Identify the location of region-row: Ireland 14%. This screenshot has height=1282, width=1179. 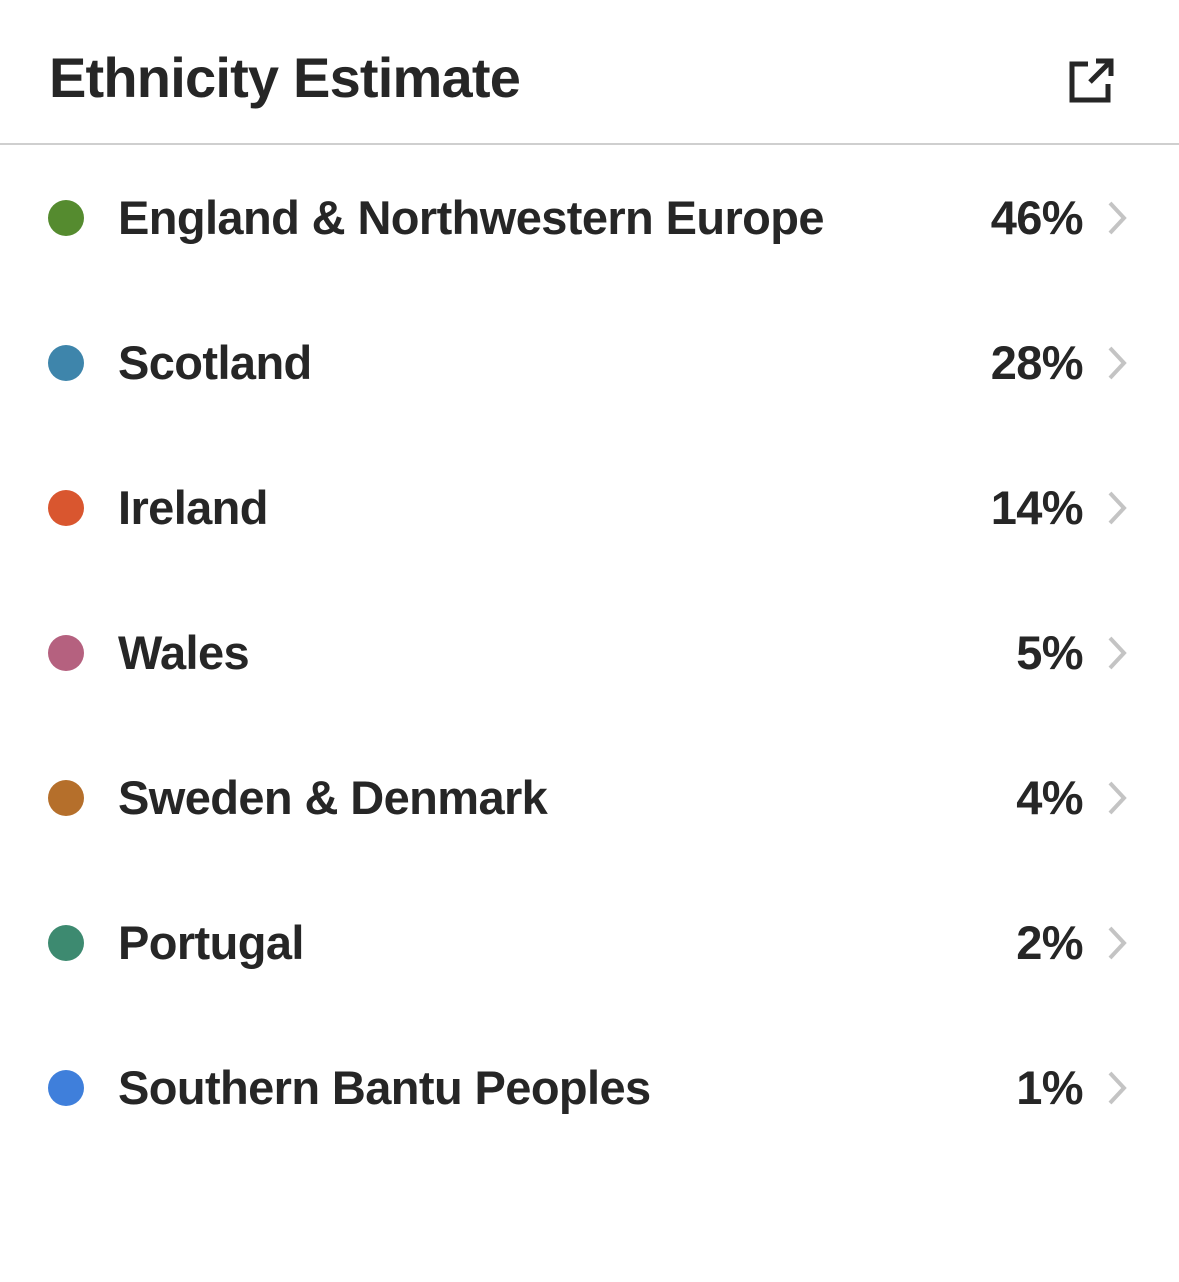
(589, 507).